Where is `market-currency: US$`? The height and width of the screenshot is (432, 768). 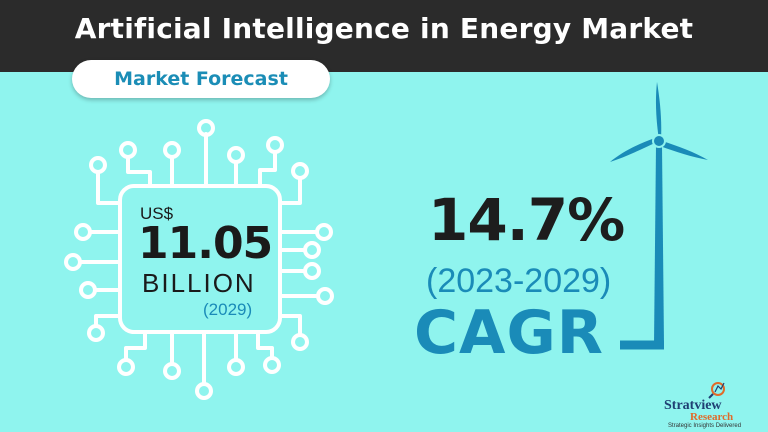 market-currency: US$ is located at coordinates (157, 213).